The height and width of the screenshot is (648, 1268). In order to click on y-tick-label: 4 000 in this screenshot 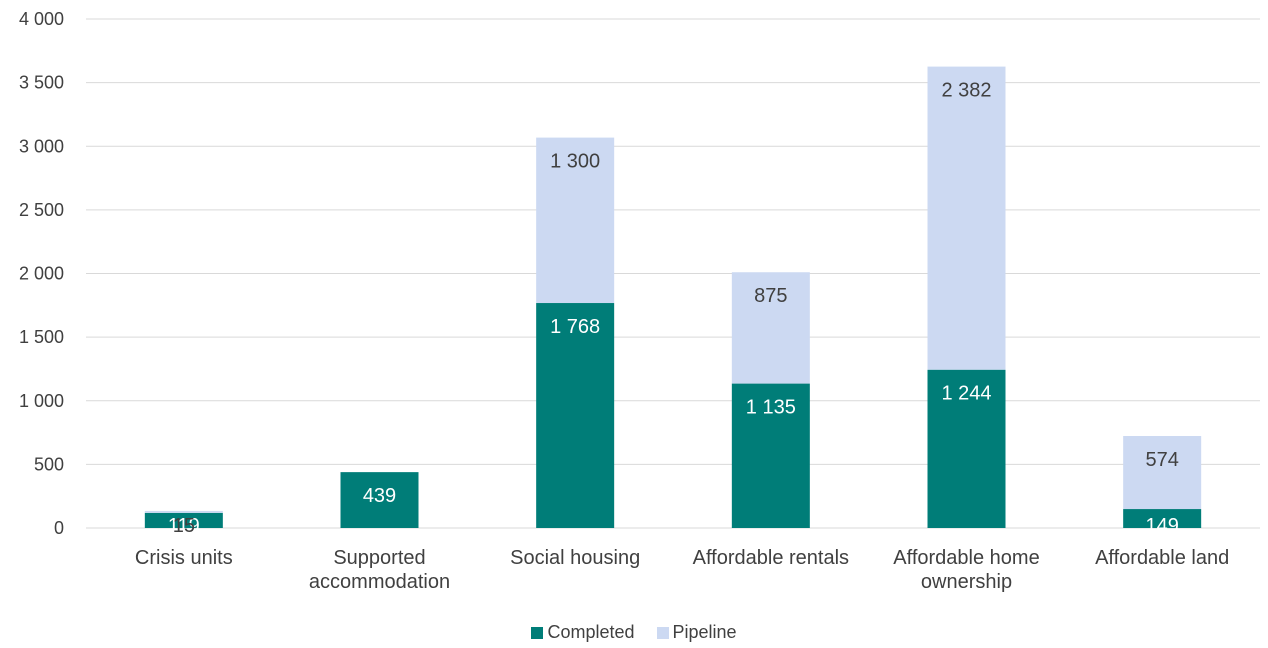, I will do `click(41, 19)`.